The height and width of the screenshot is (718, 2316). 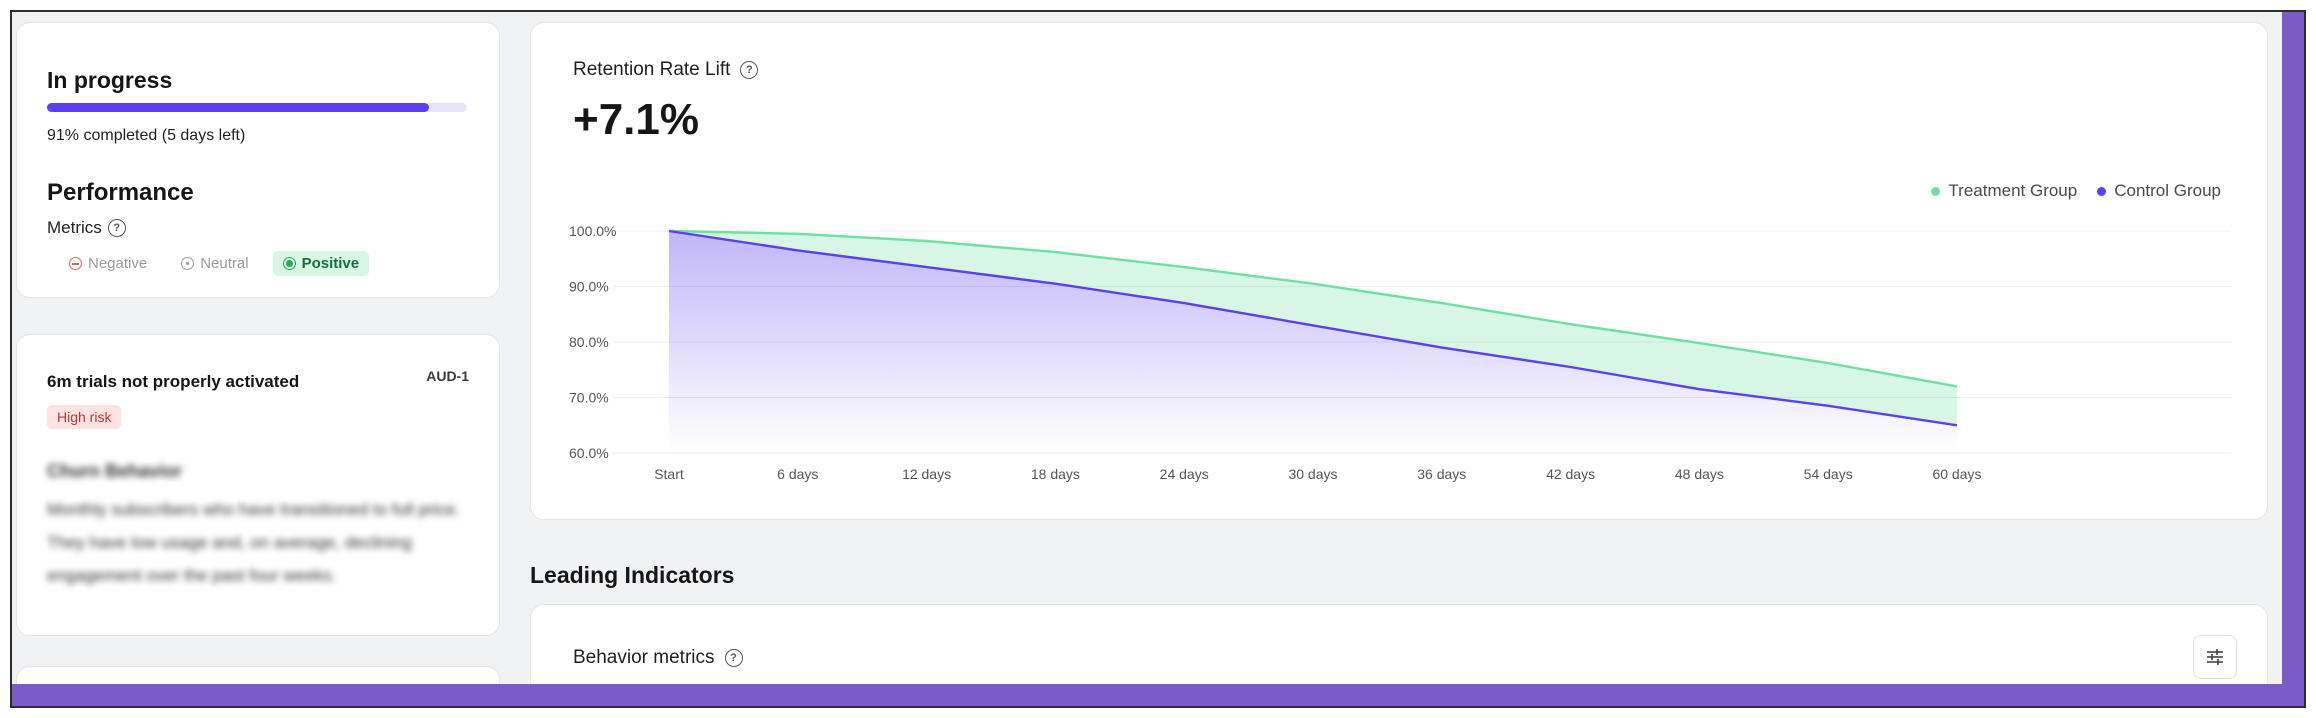 What do you see at coordinates (644, 657) in the screenshot?
I see `behavior-title: Behavior metrics` at bounding box center [644, 657].